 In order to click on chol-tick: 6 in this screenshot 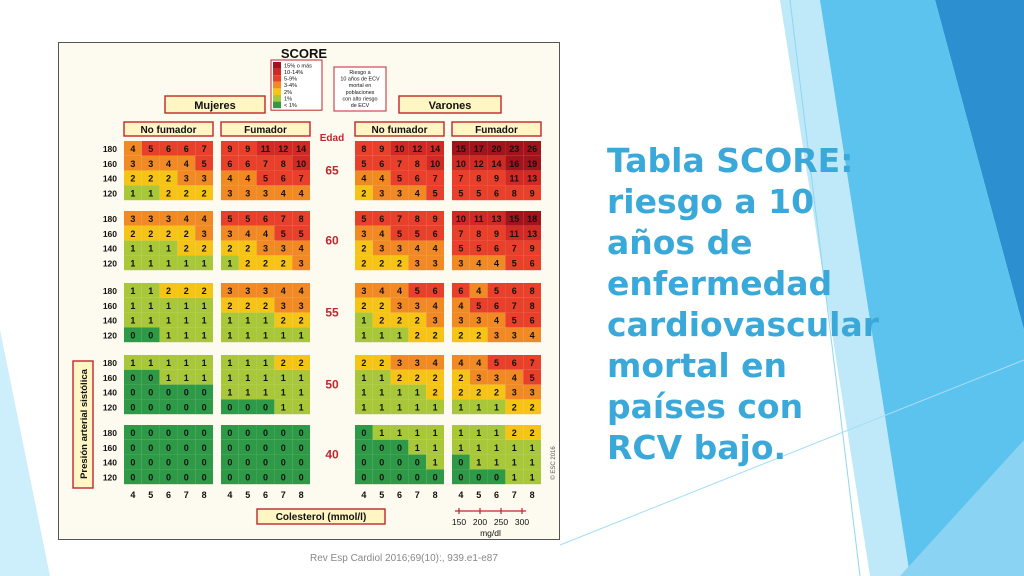, I will do `click(399, 495)`.